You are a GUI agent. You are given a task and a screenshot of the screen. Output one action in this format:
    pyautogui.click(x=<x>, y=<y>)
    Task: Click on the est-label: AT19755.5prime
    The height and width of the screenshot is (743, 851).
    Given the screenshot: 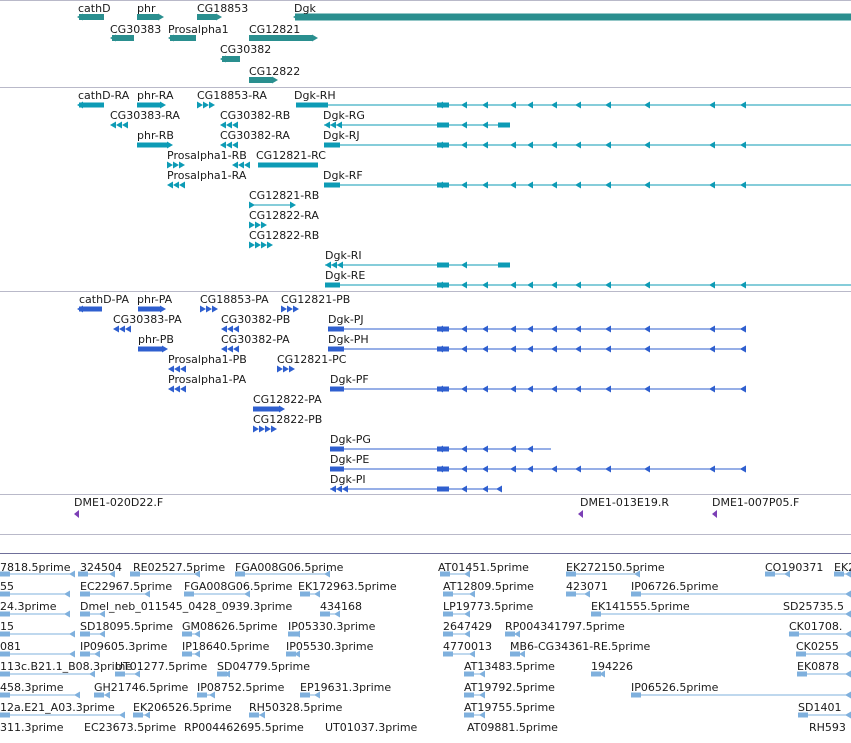 What is the action you would take?
    pyautogui.click(x=509, y=707)
    